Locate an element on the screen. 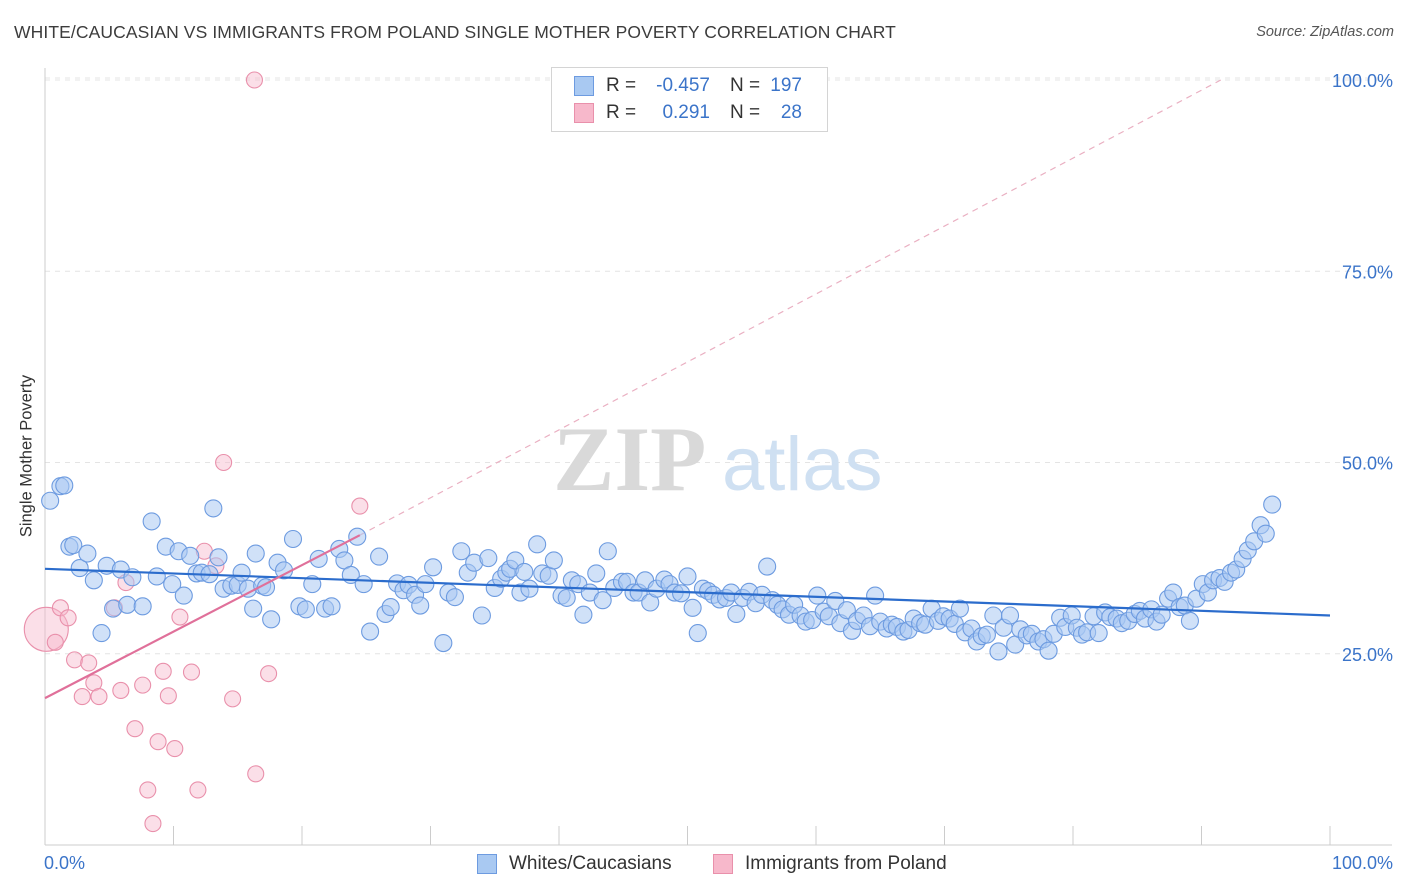 The image size is (1406, 892). y-tick-label: 50.0% is located at coordinates (1367, 464).